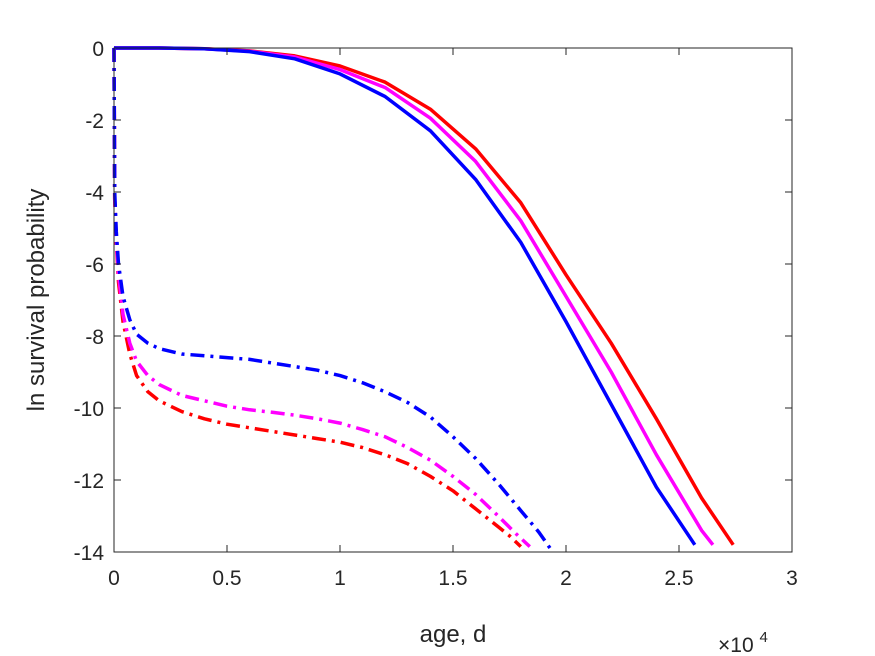  What do you see at coordinates (340, 578) in the screenshot?
I see `x-tick-label: 1` at bounding box center [340, 578].